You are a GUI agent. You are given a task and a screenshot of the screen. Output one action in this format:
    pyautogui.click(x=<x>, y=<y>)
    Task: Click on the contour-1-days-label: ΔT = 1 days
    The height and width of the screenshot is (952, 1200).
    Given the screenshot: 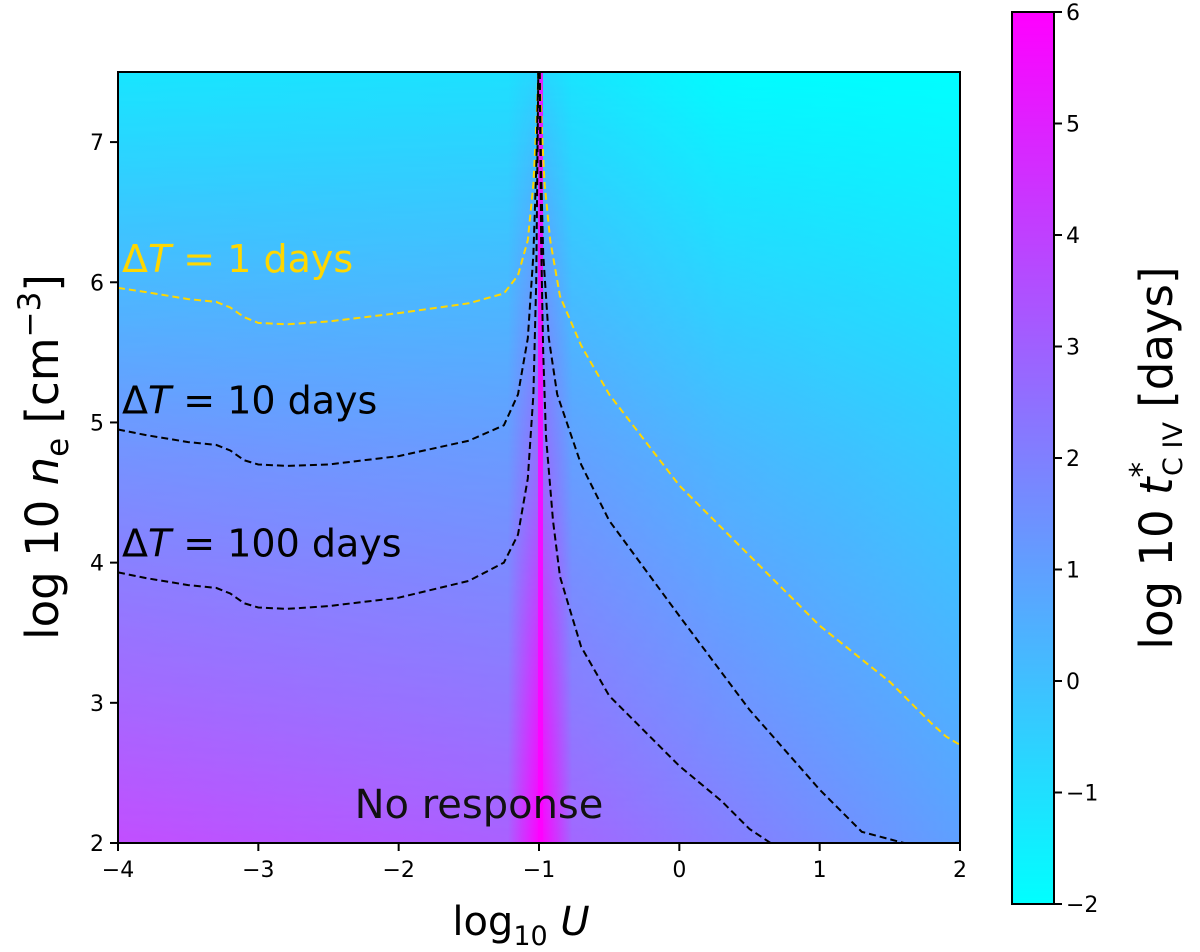 What is the action you would take?
    pyautogui.click(x=237, y=259)
    